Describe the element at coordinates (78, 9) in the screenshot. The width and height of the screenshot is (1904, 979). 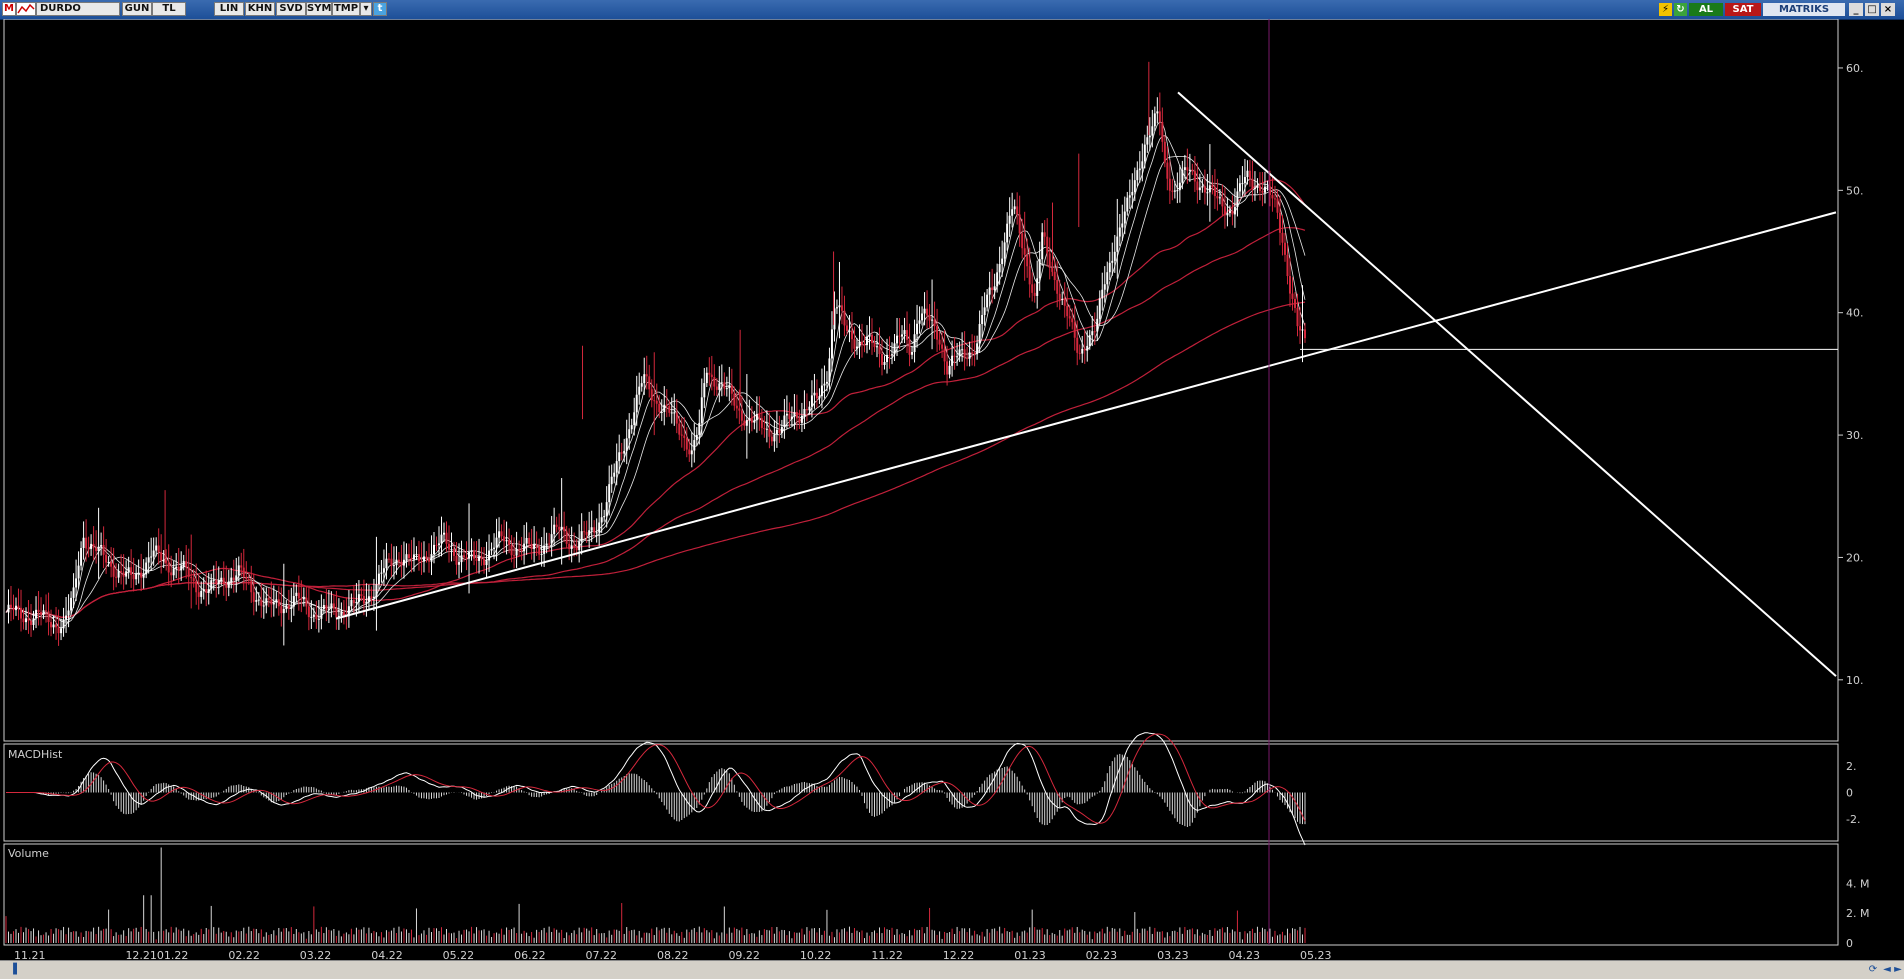
I see `symbol-field: DURDO` at that location.